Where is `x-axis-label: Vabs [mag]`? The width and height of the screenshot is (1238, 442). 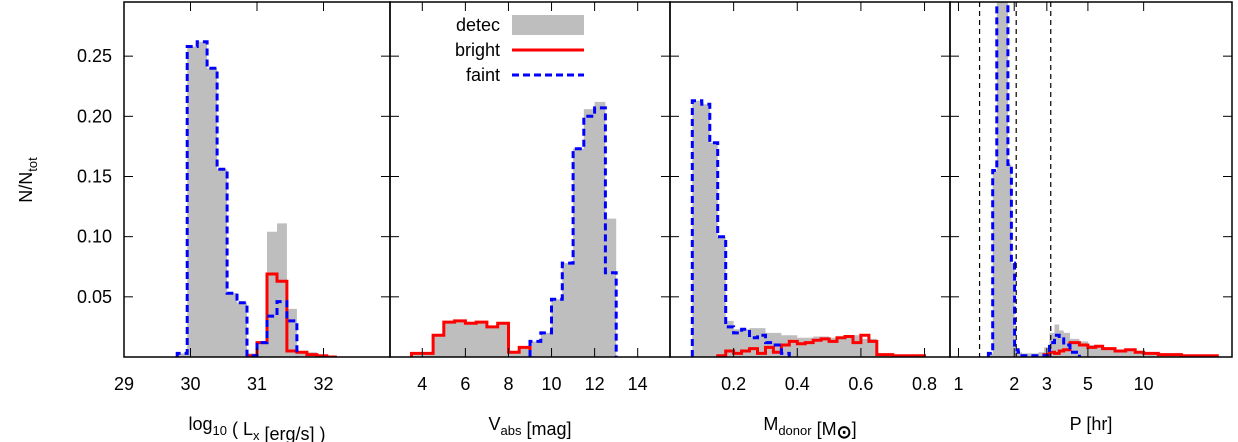 x-axis-label: Vabs [mag] is located at coordinates (529, 426).